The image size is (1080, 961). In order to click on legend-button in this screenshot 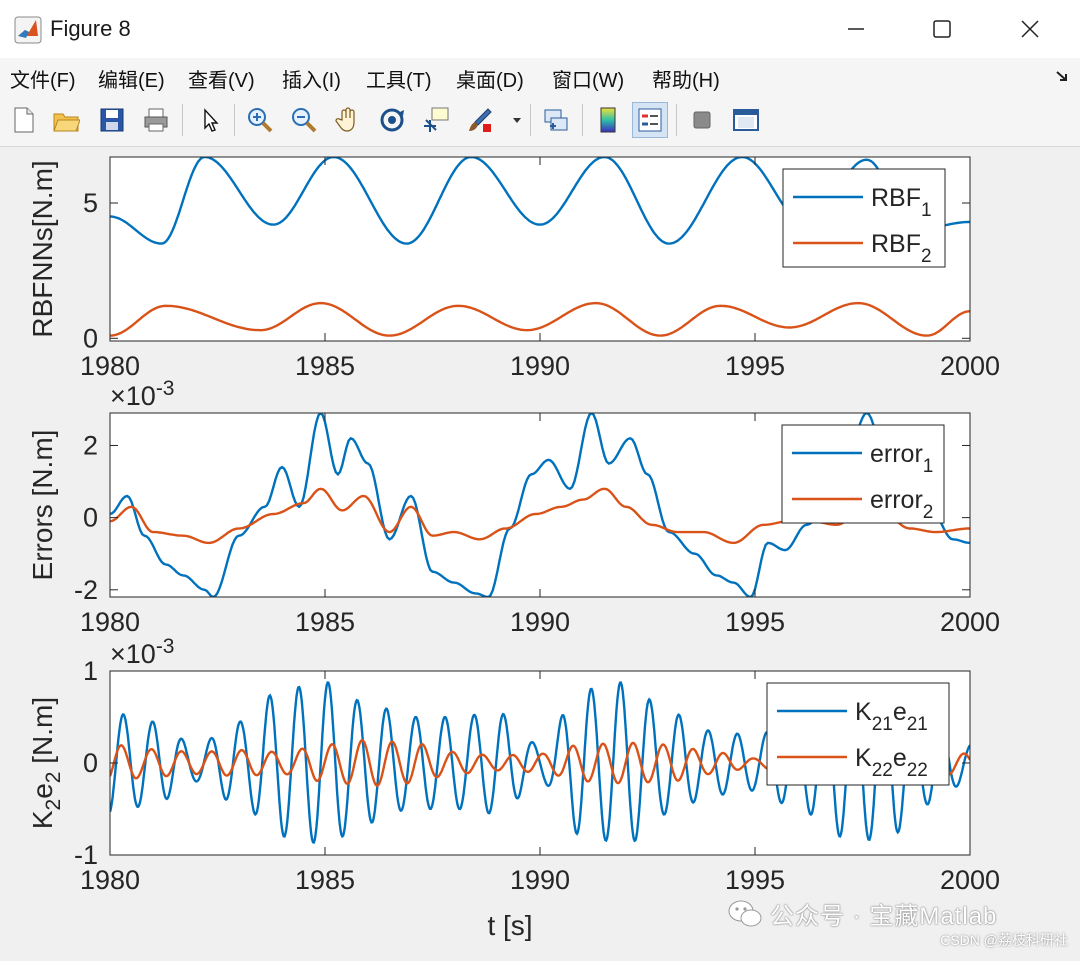, I will do `click(650, 120)`.